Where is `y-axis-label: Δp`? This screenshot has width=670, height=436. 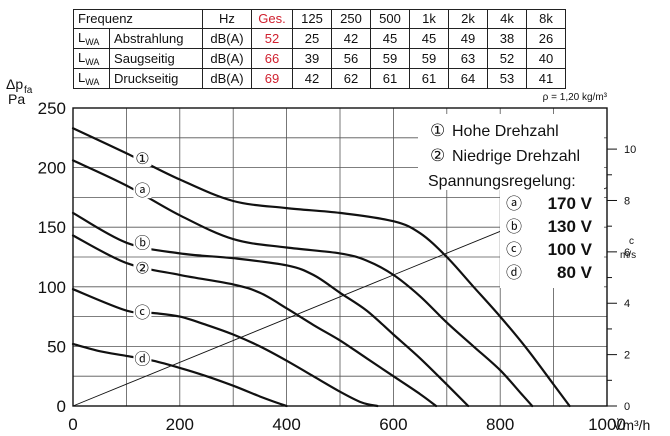 y-axis-label: Δp is located at coordinates (14, 84).